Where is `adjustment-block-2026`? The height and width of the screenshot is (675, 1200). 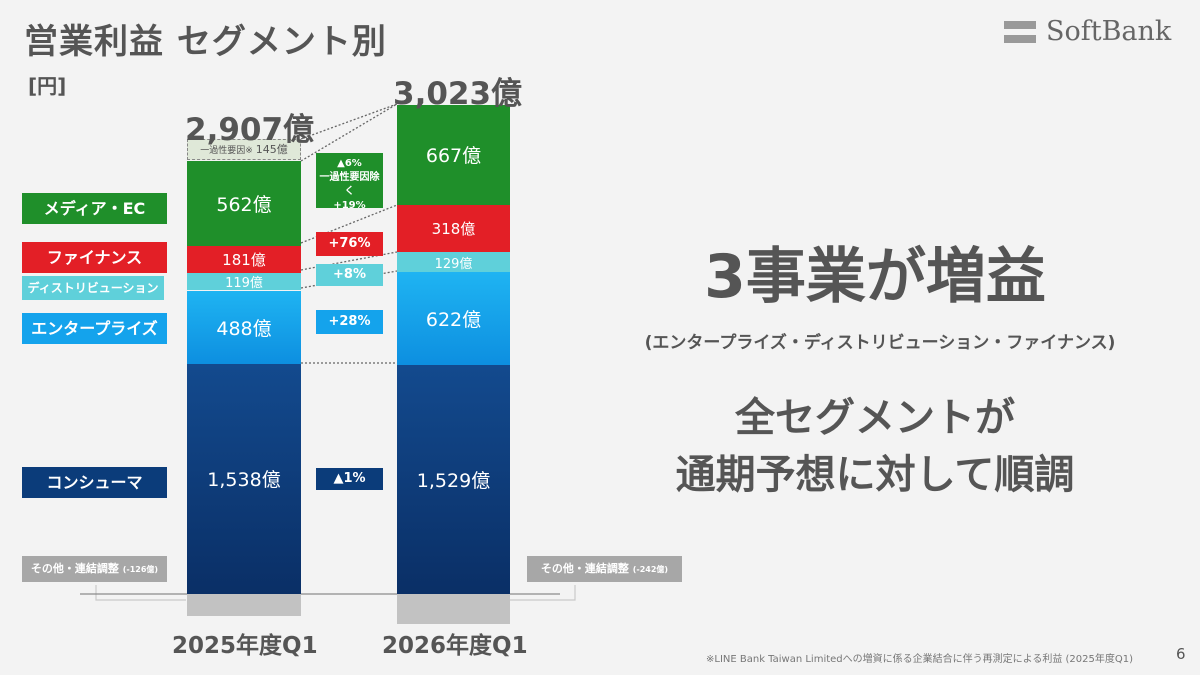
adjustment-block-2026 is located at coordinates (453, 609).